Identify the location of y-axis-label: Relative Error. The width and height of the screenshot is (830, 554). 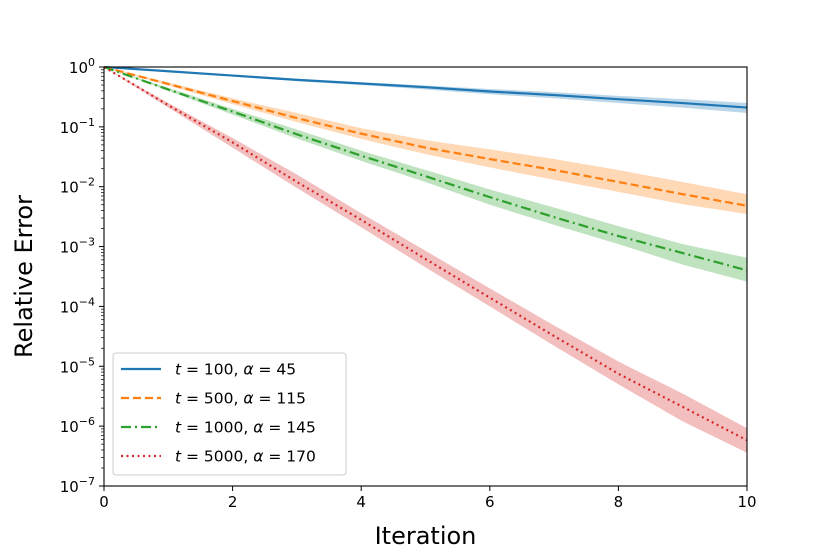
(24, 276).